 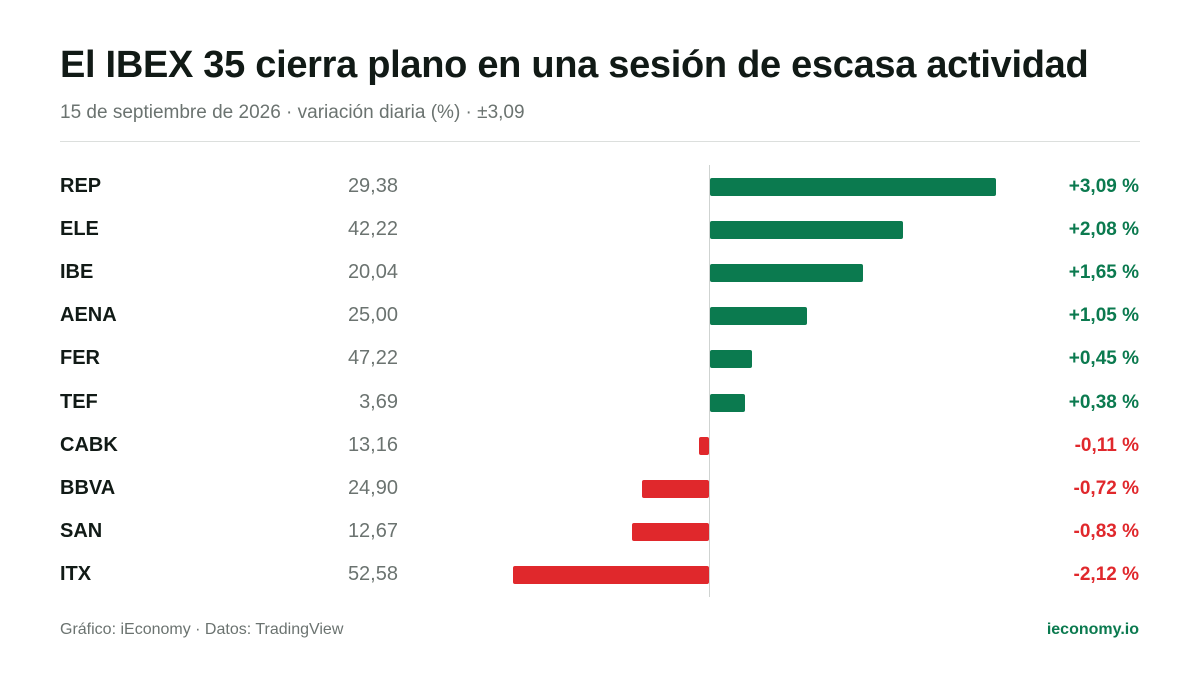 What do you see at coordinates (79, 229) in the screenshot?
I see `ticker-label: ELE` at bounding box center [79, 229].